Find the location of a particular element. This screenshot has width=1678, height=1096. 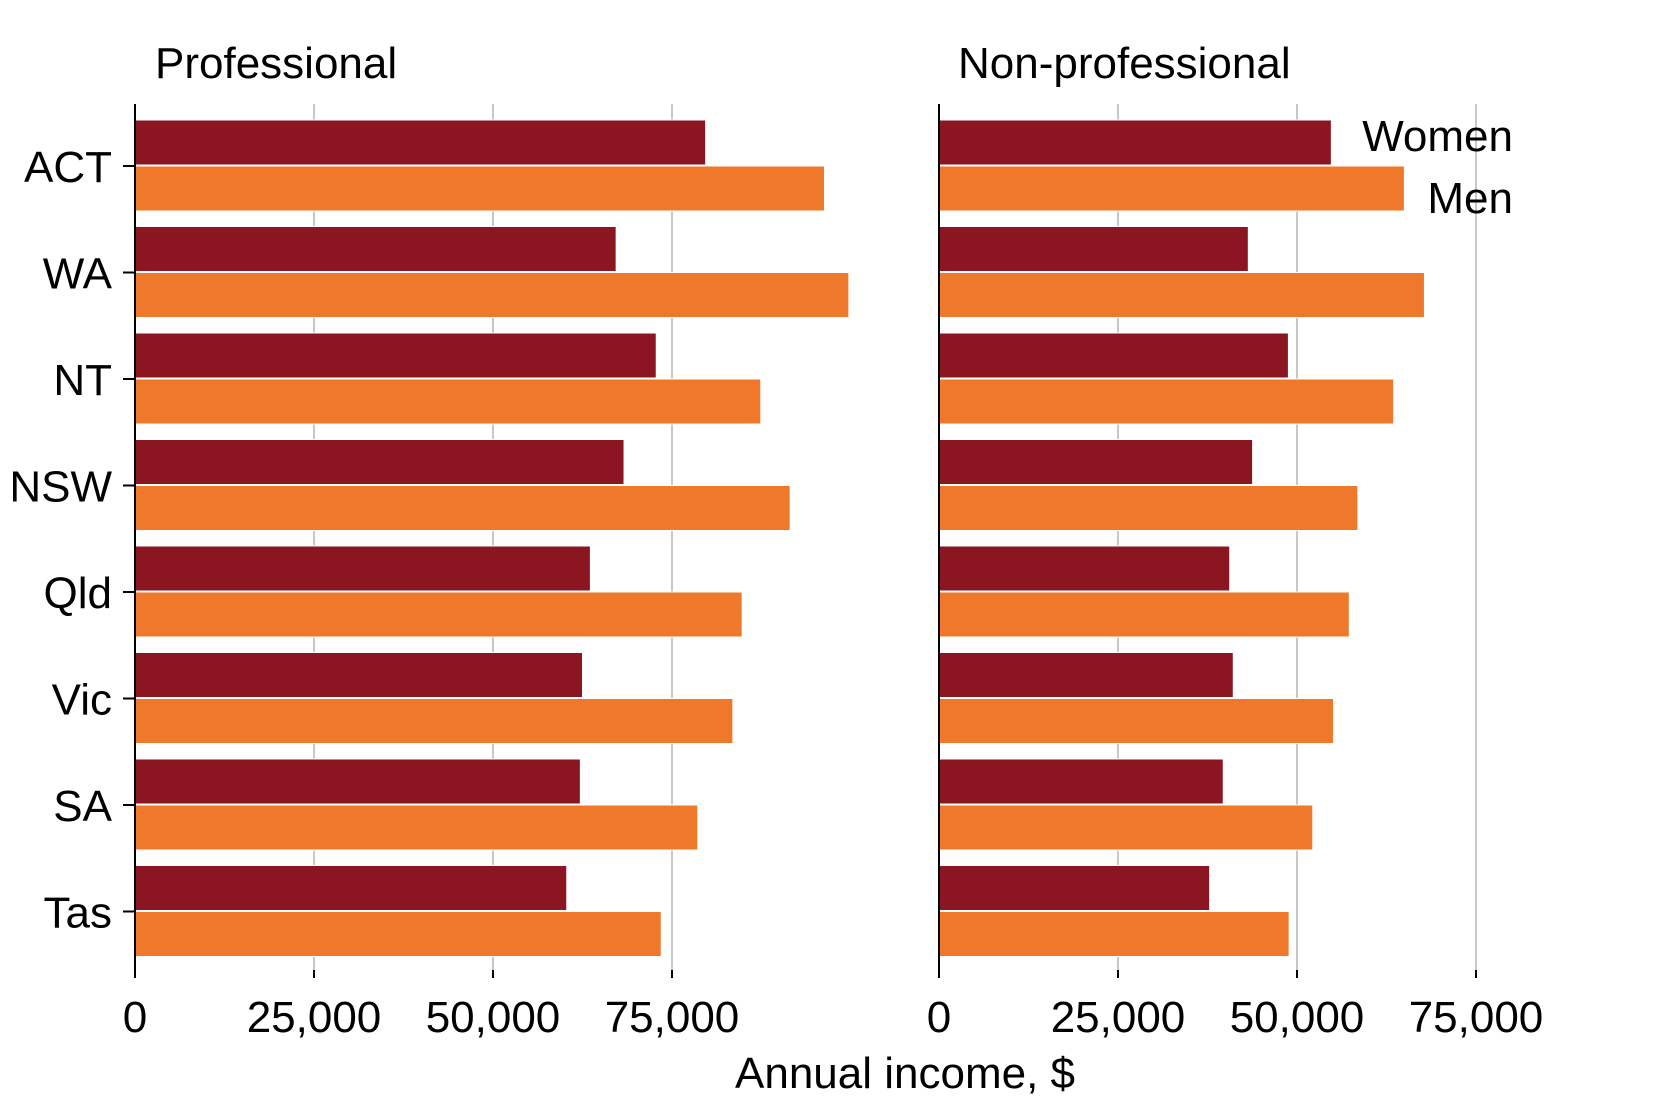

bar-professional-tas-men is located at coordinates (398, 934).